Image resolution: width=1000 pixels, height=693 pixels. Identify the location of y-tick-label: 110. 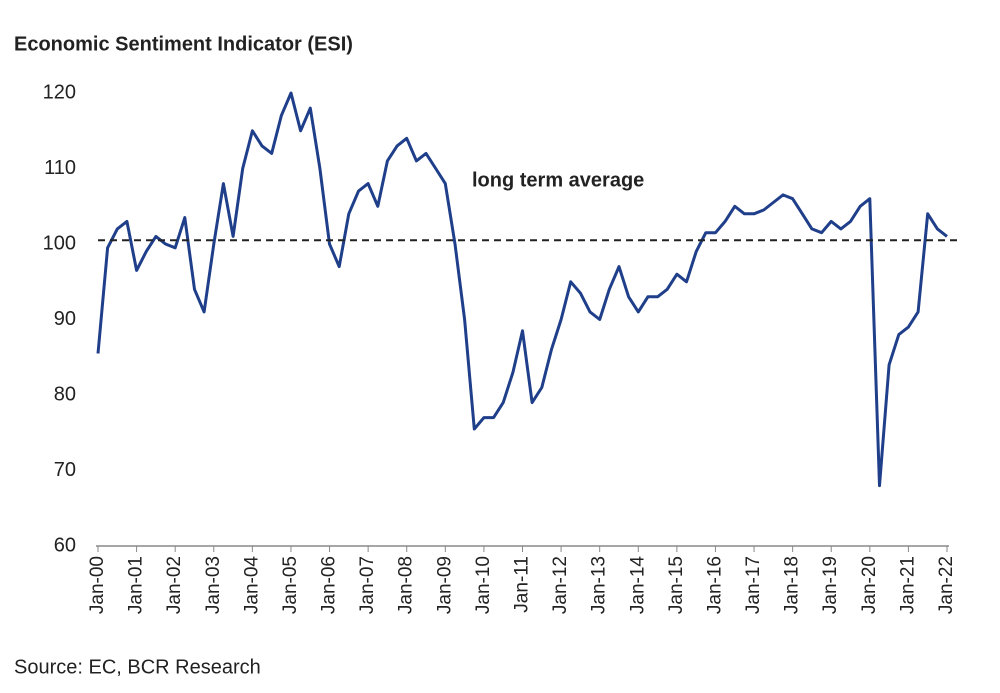
(60, 168).